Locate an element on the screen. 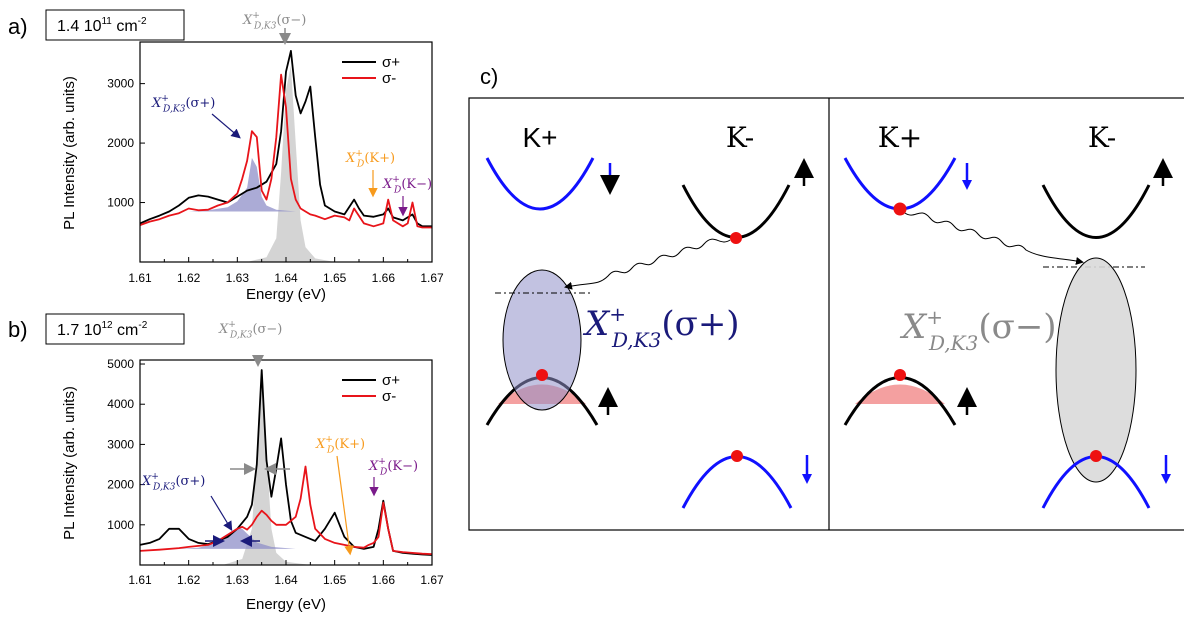 The image size is (1184, 622). valley-label-kminus-right: K- is located at coordinates (1102, 137).